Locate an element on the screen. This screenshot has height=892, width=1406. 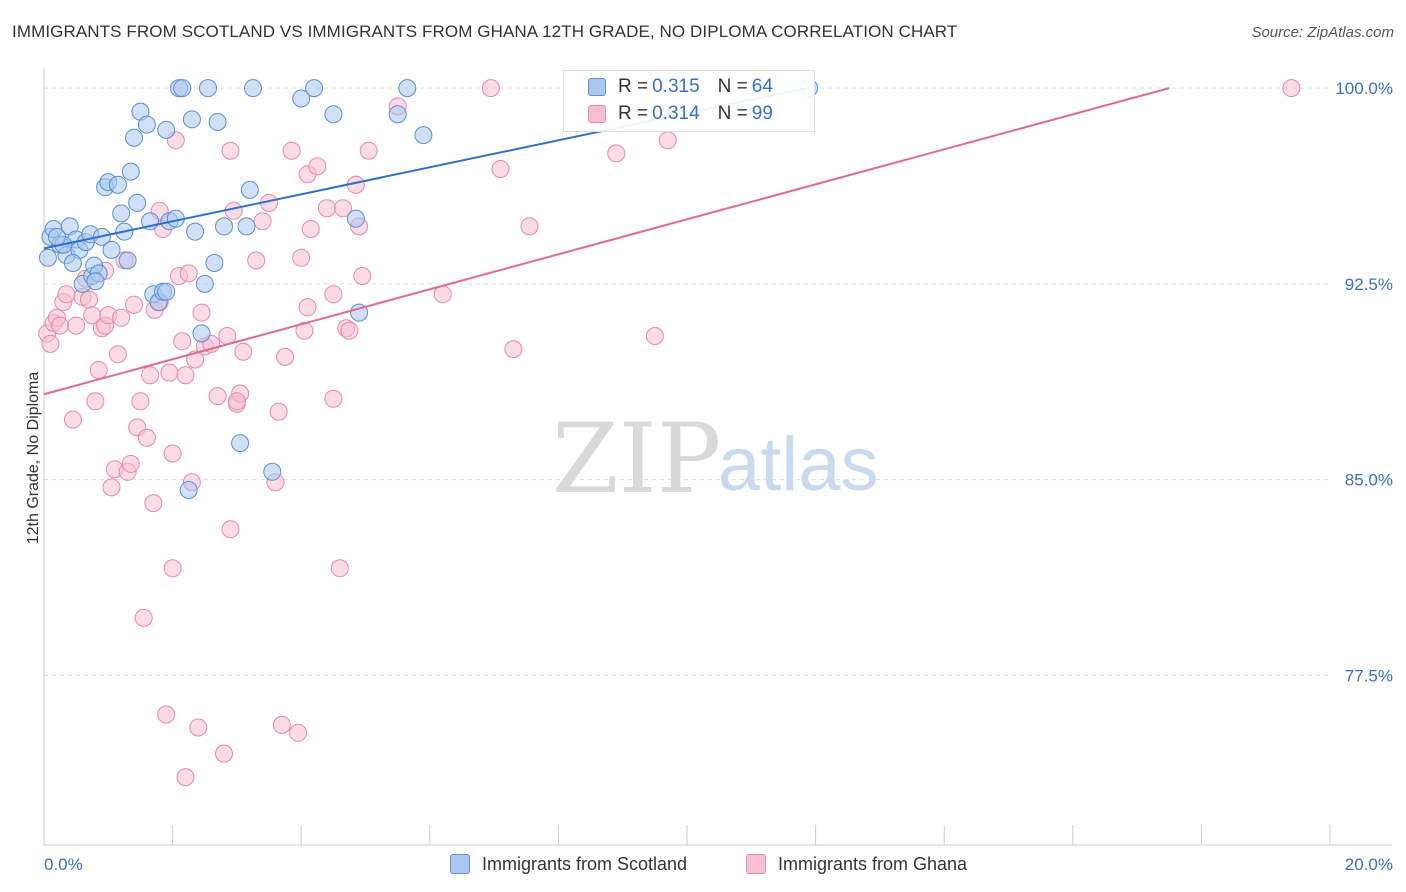
y-tick-label: 100.0% is located at coordinates (1364, 88).